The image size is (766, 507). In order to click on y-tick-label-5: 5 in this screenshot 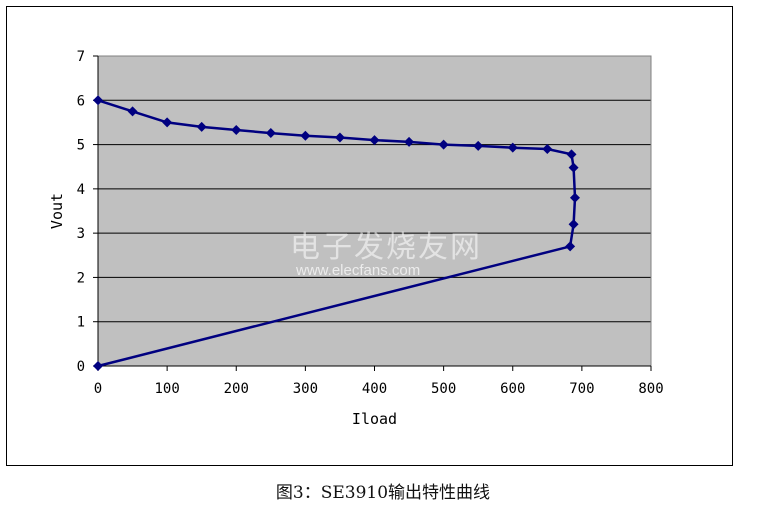, I will do `click(81, 146)`.